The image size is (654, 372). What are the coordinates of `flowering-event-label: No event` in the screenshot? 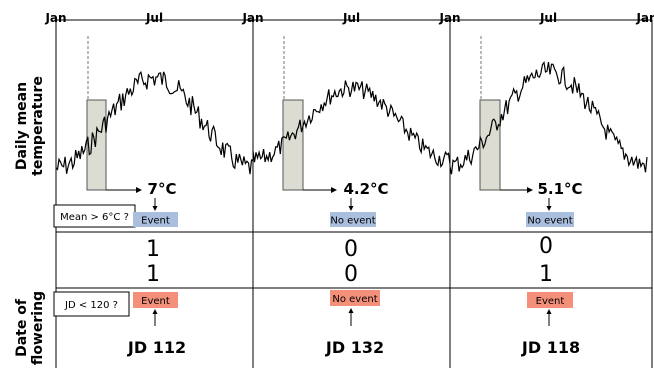 It's located at (354, 299).